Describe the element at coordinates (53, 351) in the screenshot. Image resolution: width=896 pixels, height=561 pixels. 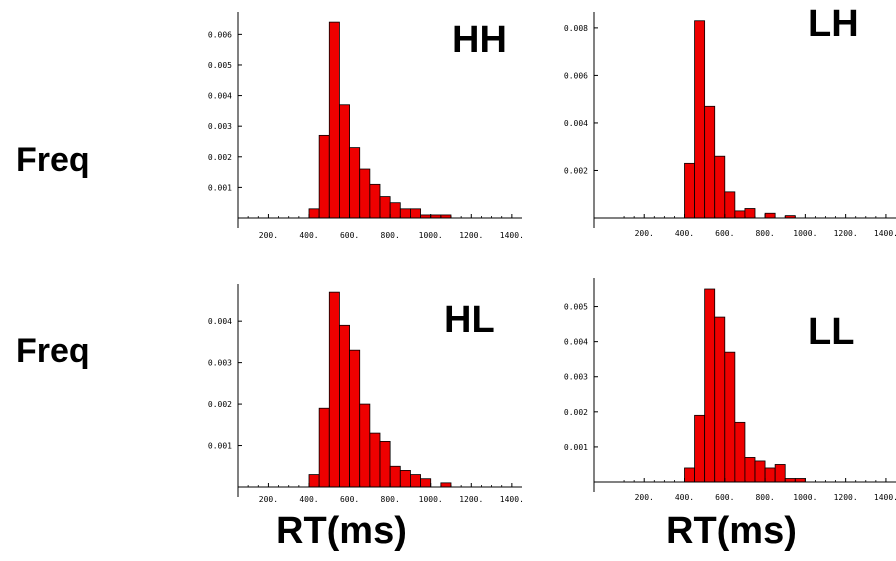
I see `freq-label-bottom: Freq` at that location.